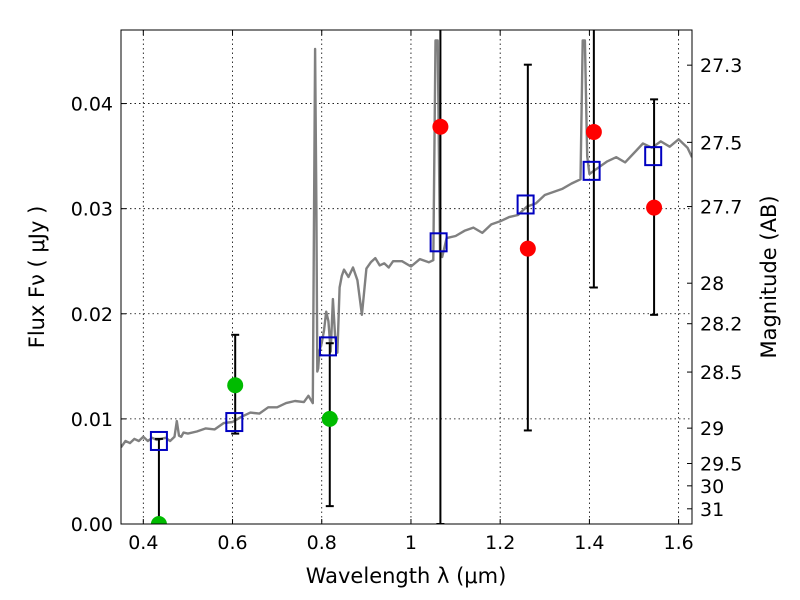 This screenshot has height=600, width=800. What do you see at coordinates (721, 66) in the screenshot?
I see `mag-tick-label: 27.3` at bounding box center [721, 66].